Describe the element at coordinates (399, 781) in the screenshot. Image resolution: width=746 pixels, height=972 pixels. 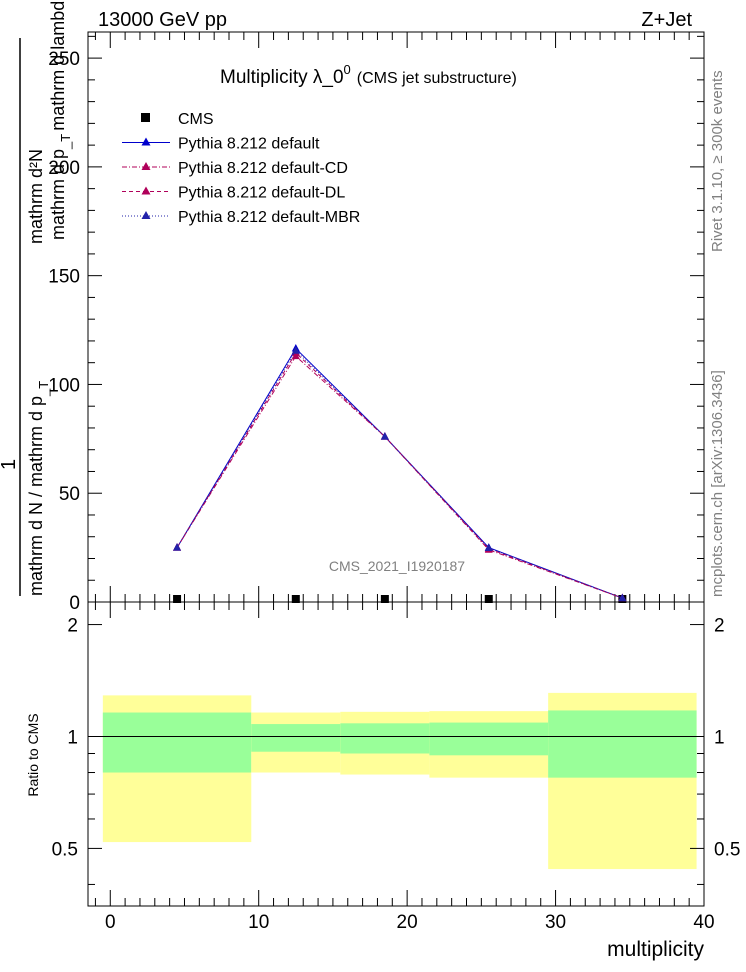
I see `ratio-bands` at that location.